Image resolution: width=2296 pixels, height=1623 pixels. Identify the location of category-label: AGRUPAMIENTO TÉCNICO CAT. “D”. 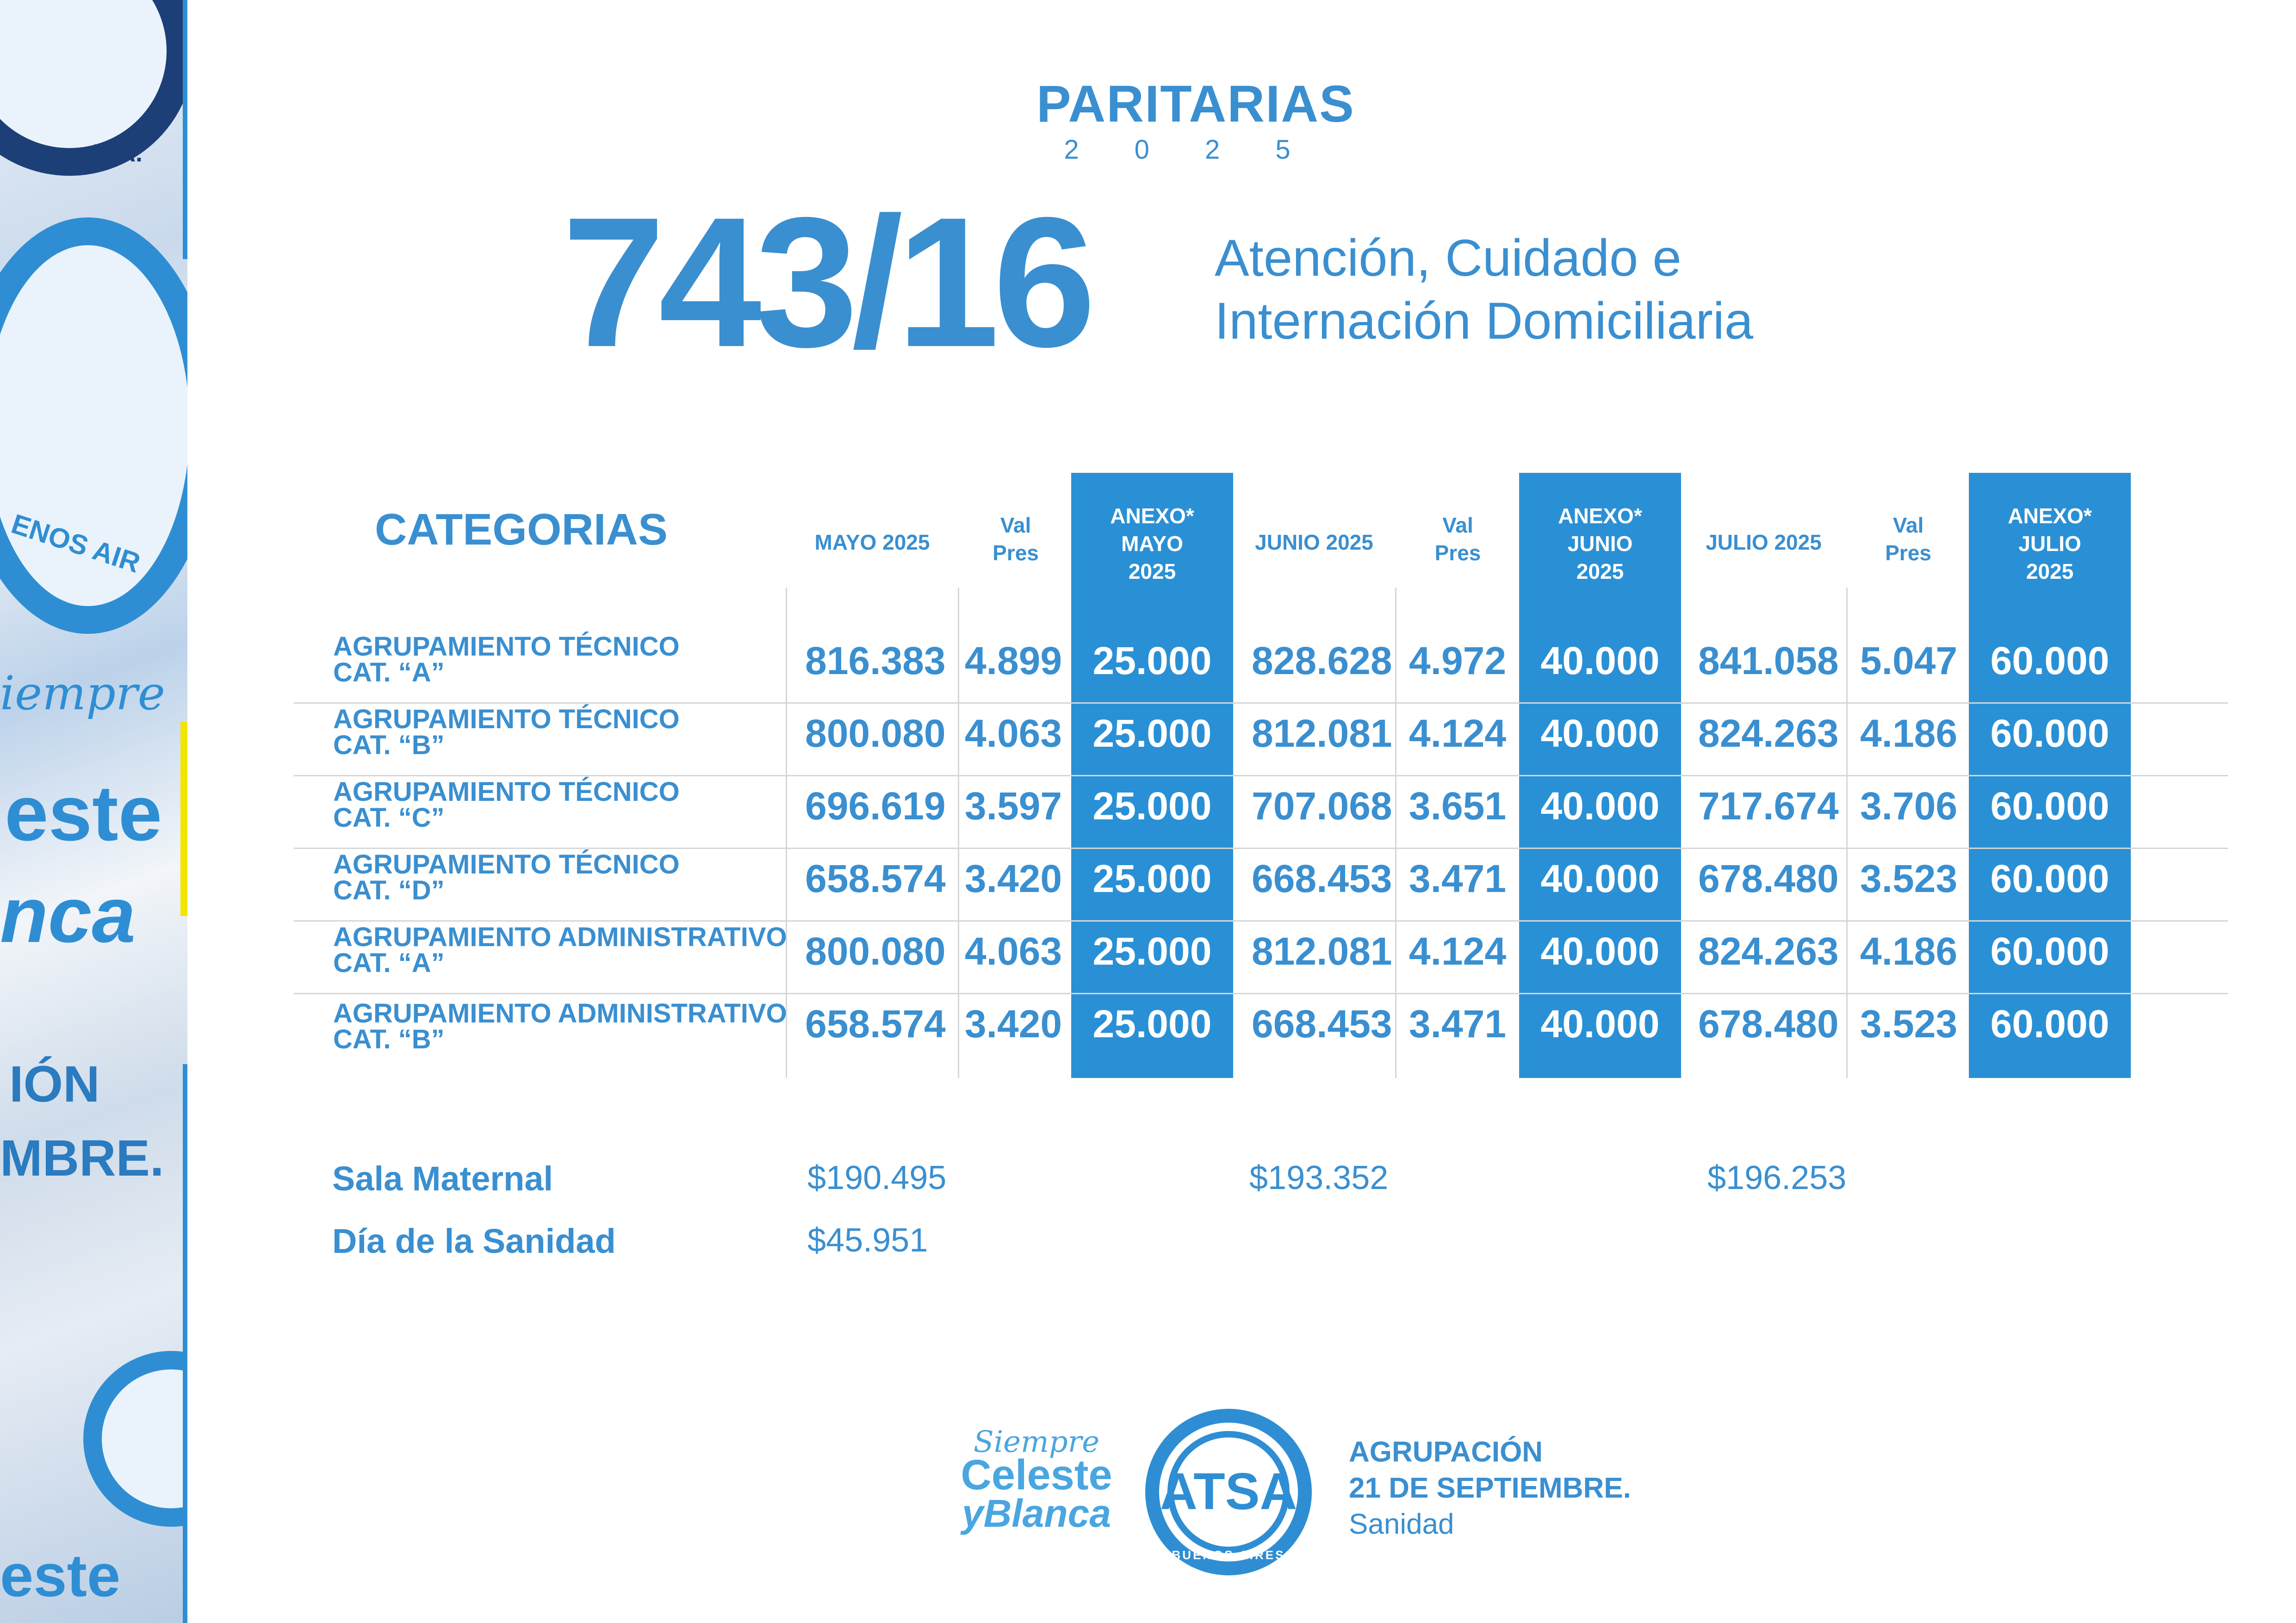
(507, 877).